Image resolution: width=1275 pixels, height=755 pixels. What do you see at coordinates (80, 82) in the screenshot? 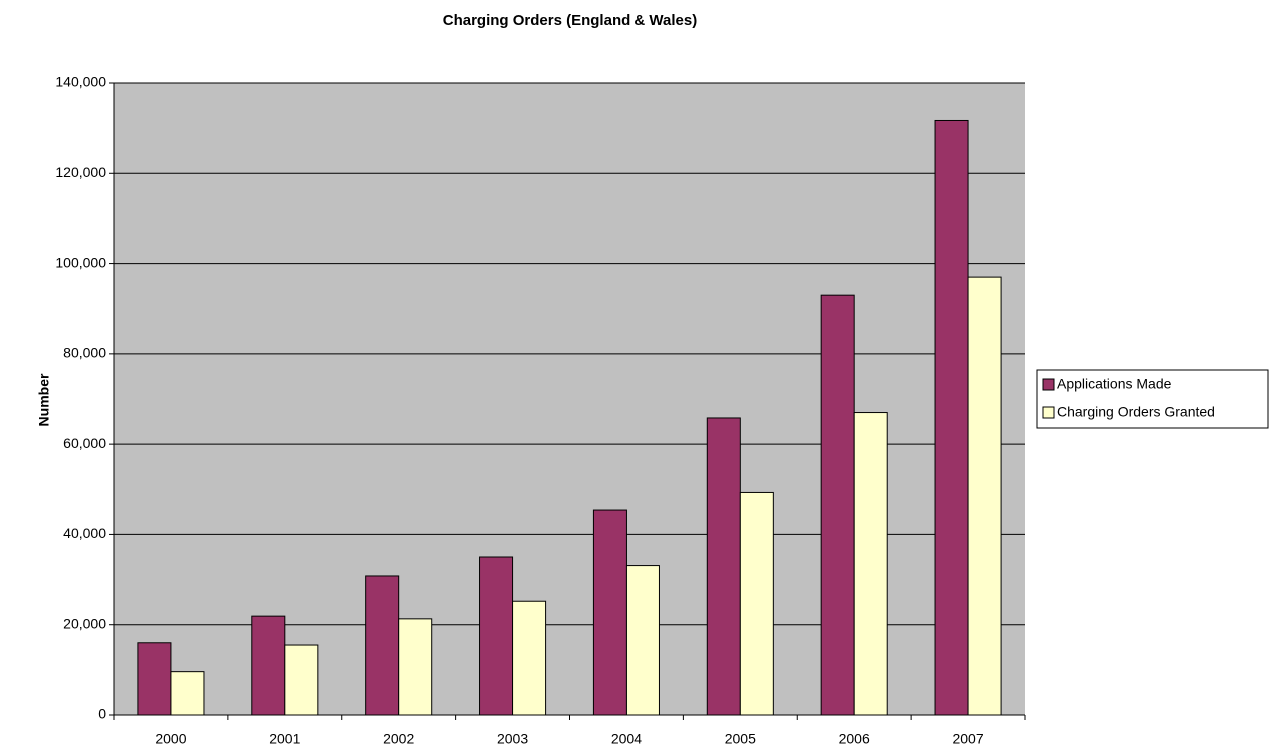
I see `y-tick-label: 140,000` at bounding box center [80, 82].